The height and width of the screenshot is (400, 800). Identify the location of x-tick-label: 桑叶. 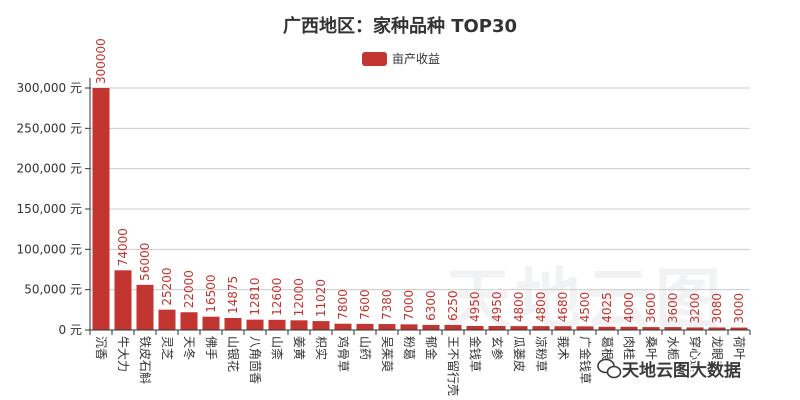
(651, 348).